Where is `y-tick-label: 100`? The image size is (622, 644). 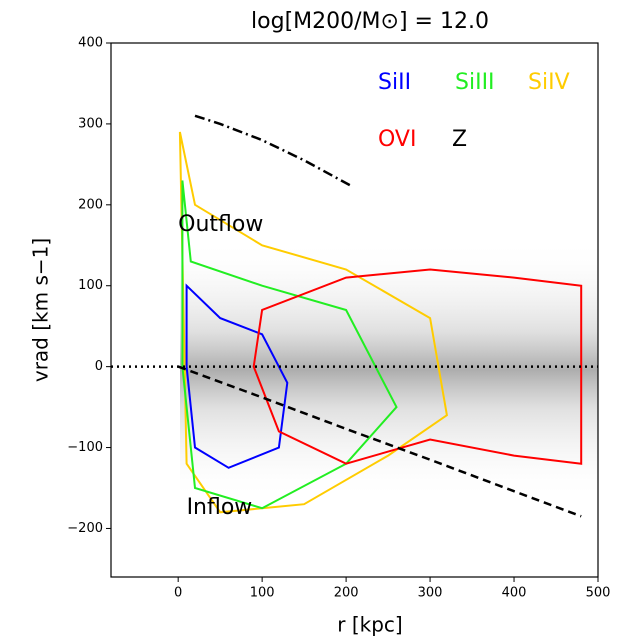 y-tick-label: 100 is located at coordinates (90, 285).